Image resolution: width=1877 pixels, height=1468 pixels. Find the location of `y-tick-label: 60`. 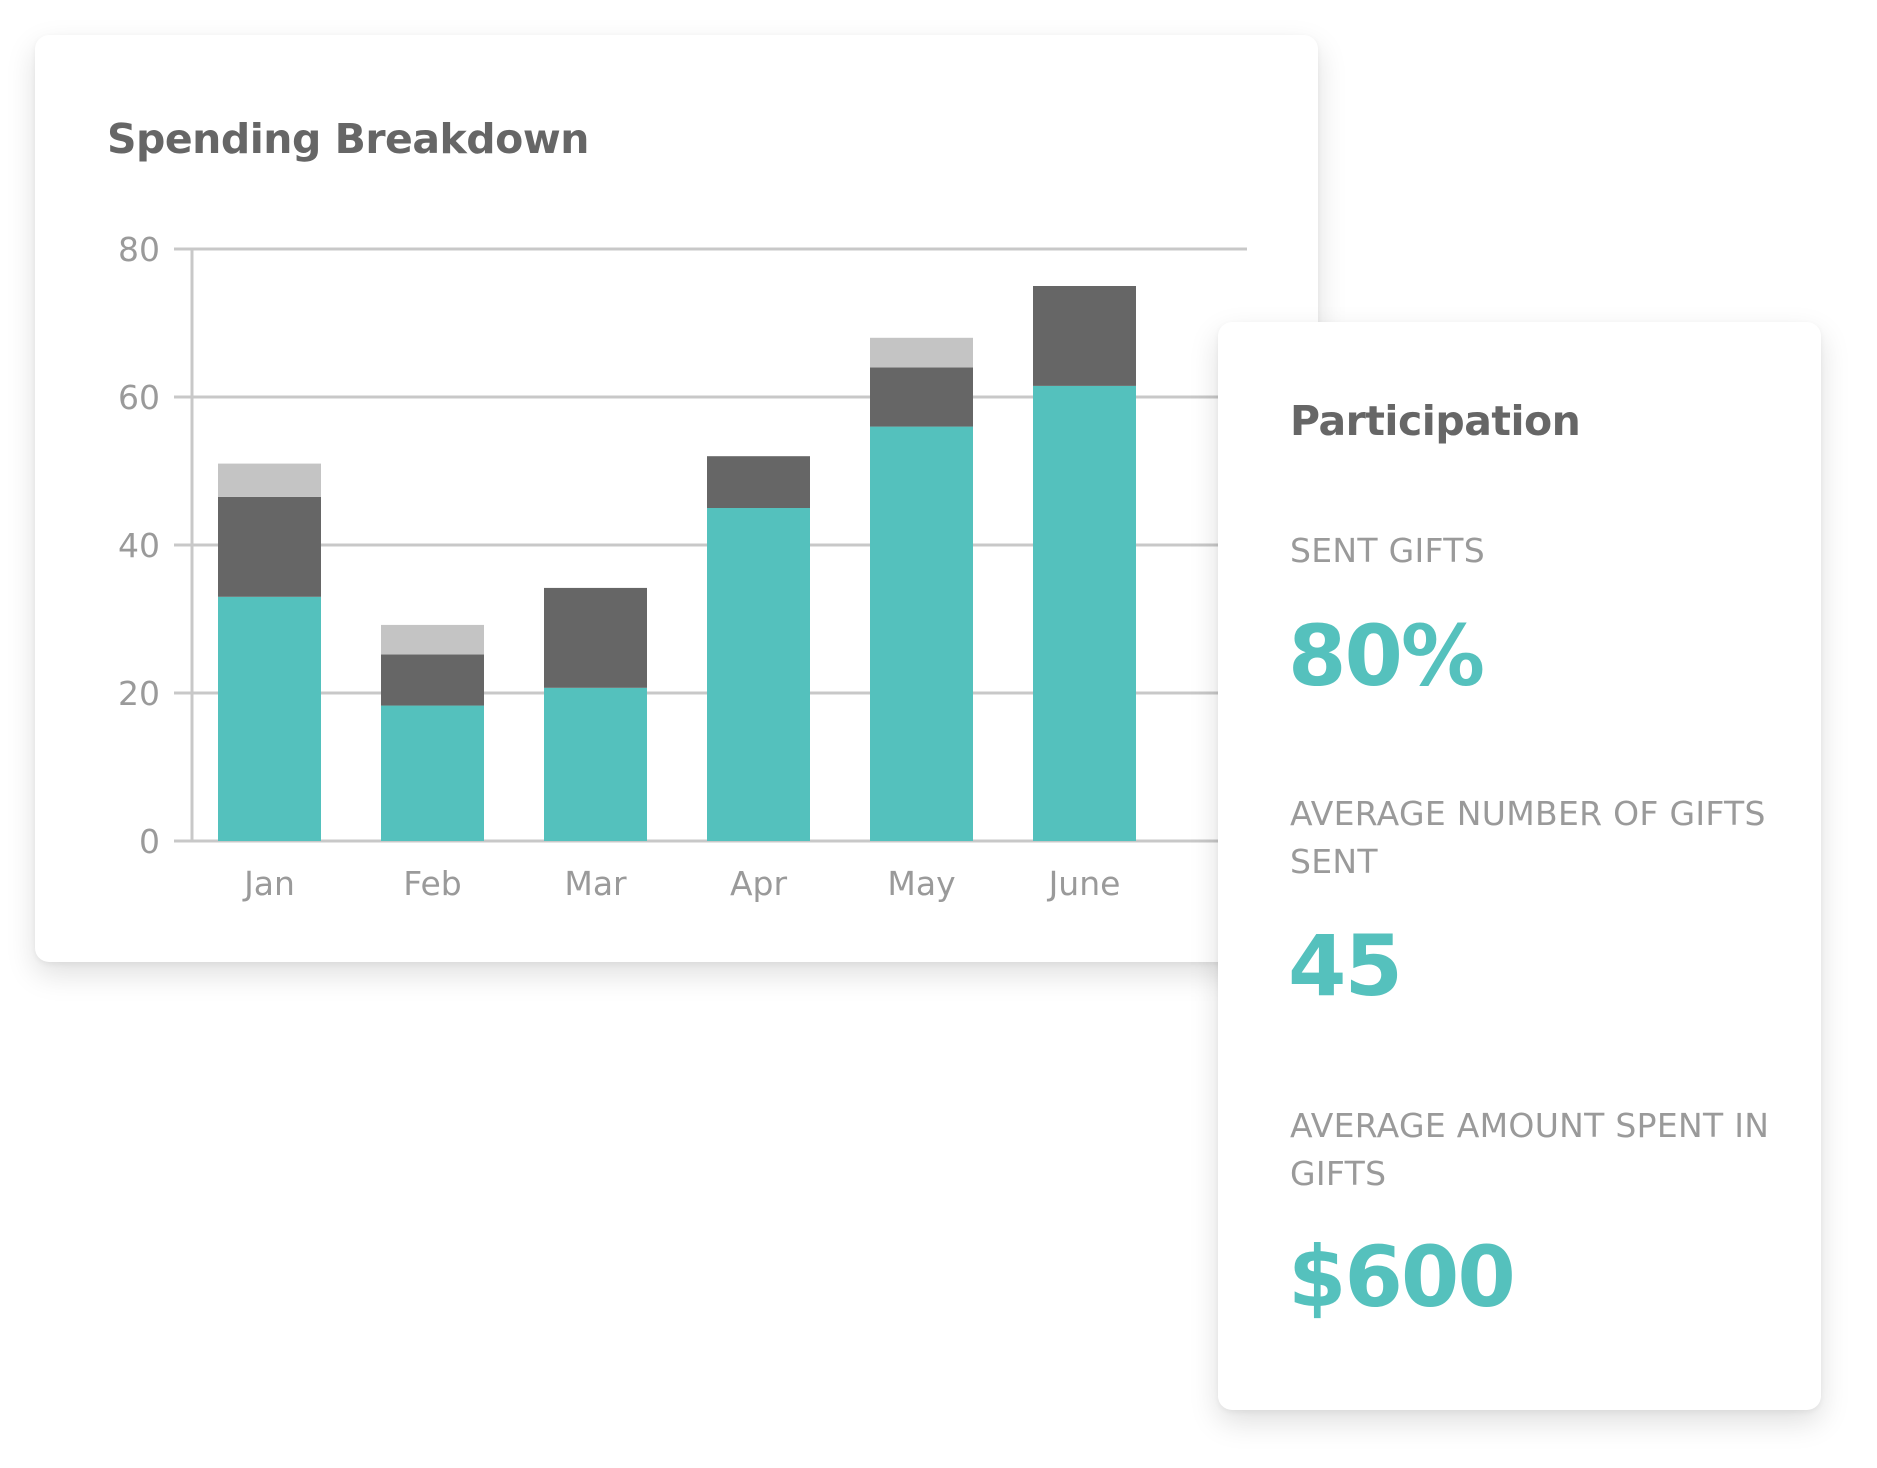

y-tick-label: 60 is located at coordinates (139, 397).